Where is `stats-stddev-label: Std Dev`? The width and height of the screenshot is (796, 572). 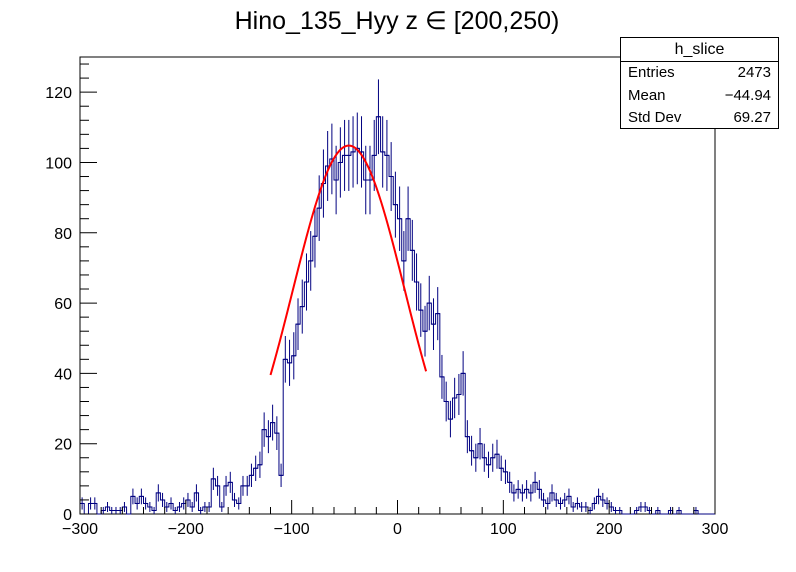 stats-stddev-label: Std Dev is located at coordinates (655, 117).